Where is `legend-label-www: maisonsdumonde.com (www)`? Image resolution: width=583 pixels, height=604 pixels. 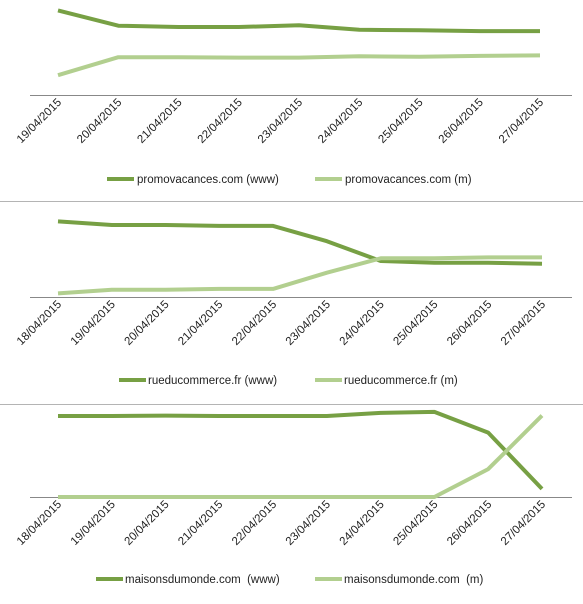
legend-label-www: maisonsdumonde.com (www) is located at coordinates (202, 580).